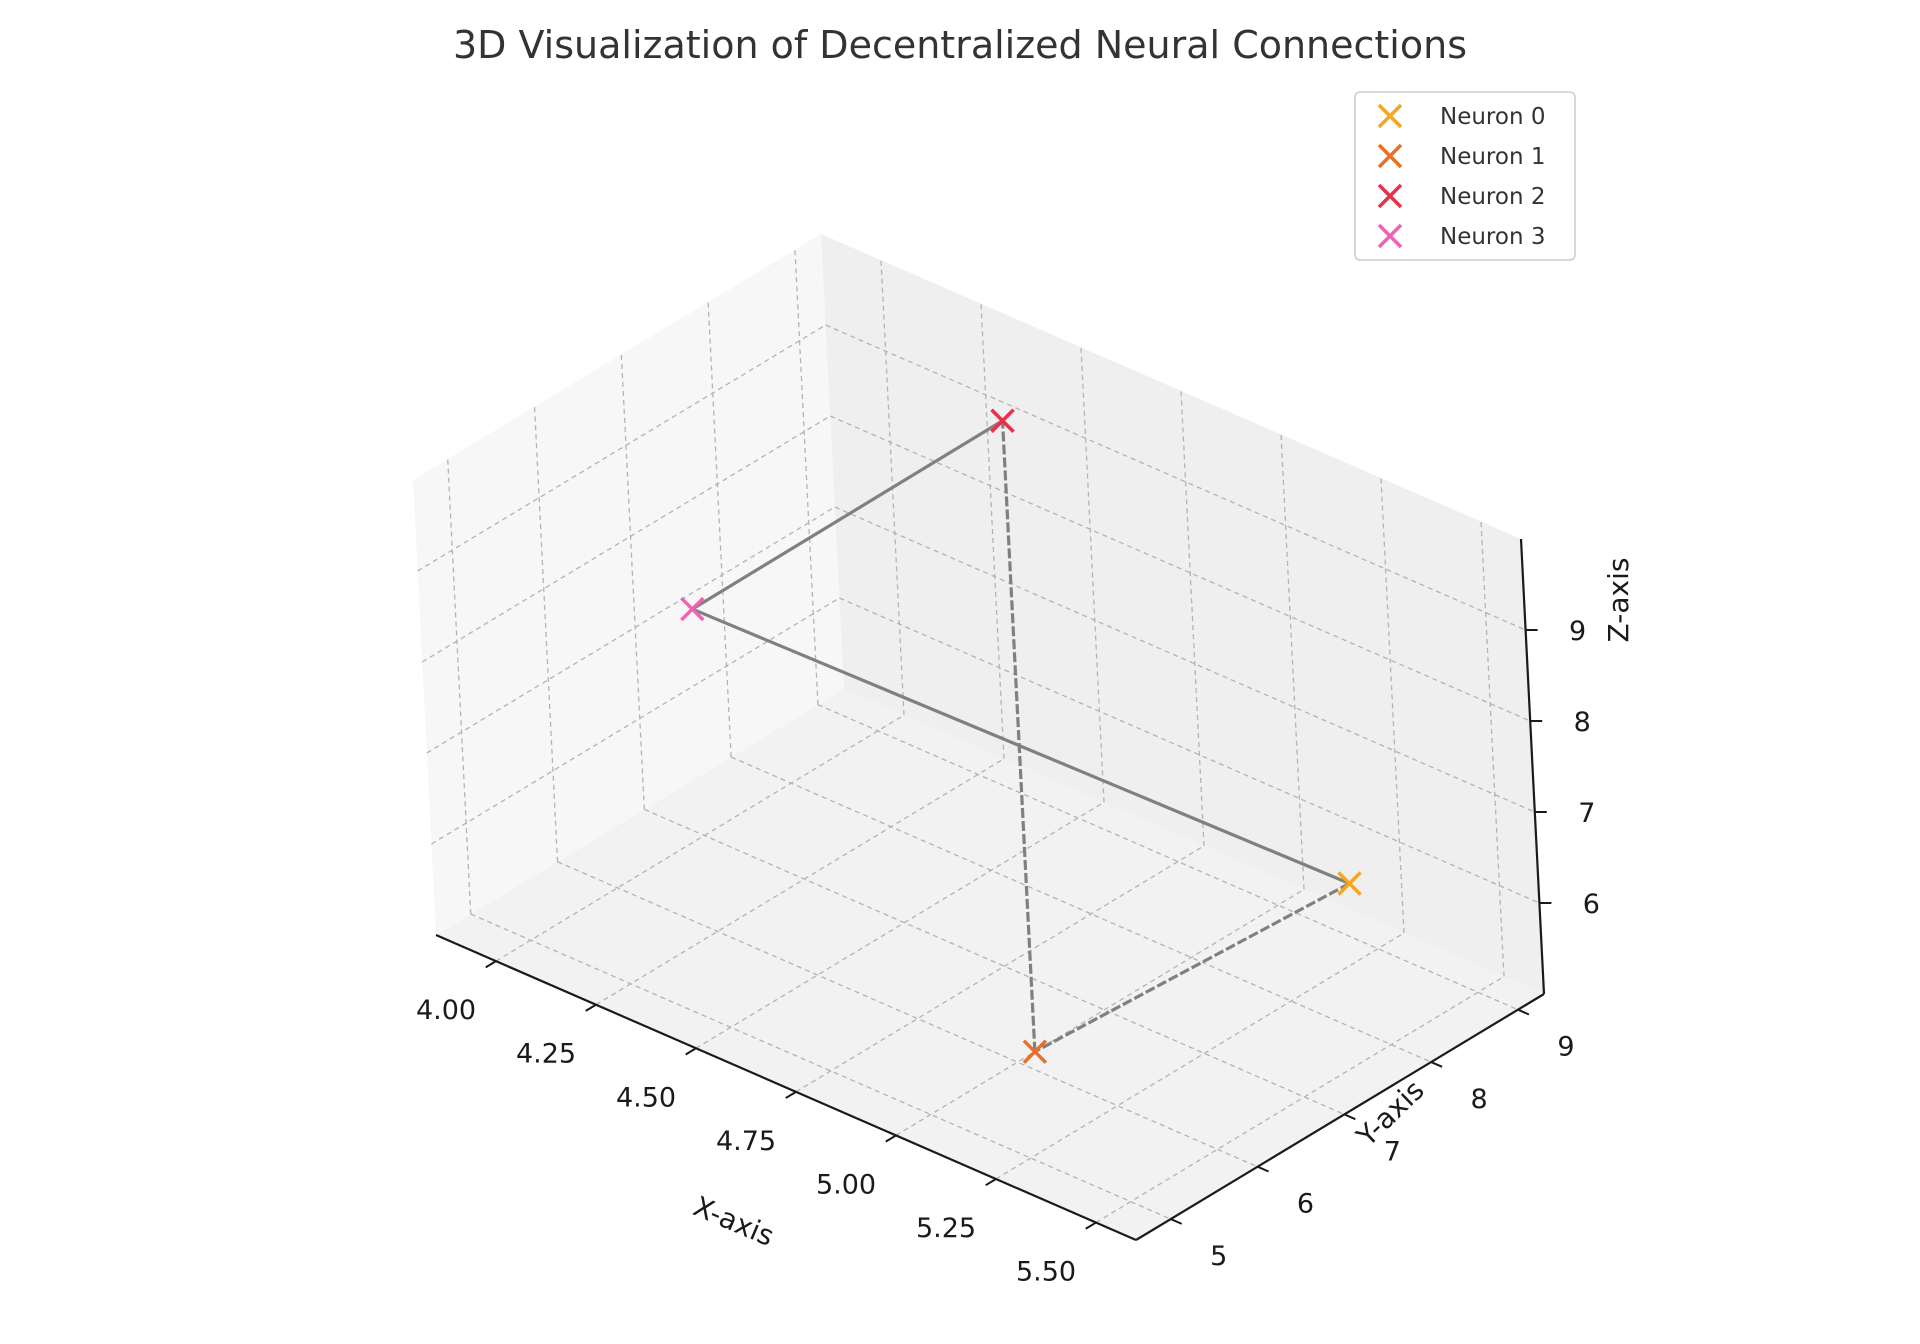 The width and height of the screenshot is (1920, 1344). I want to click on legend-item-1: Neuron 1, so click(1461, 156).